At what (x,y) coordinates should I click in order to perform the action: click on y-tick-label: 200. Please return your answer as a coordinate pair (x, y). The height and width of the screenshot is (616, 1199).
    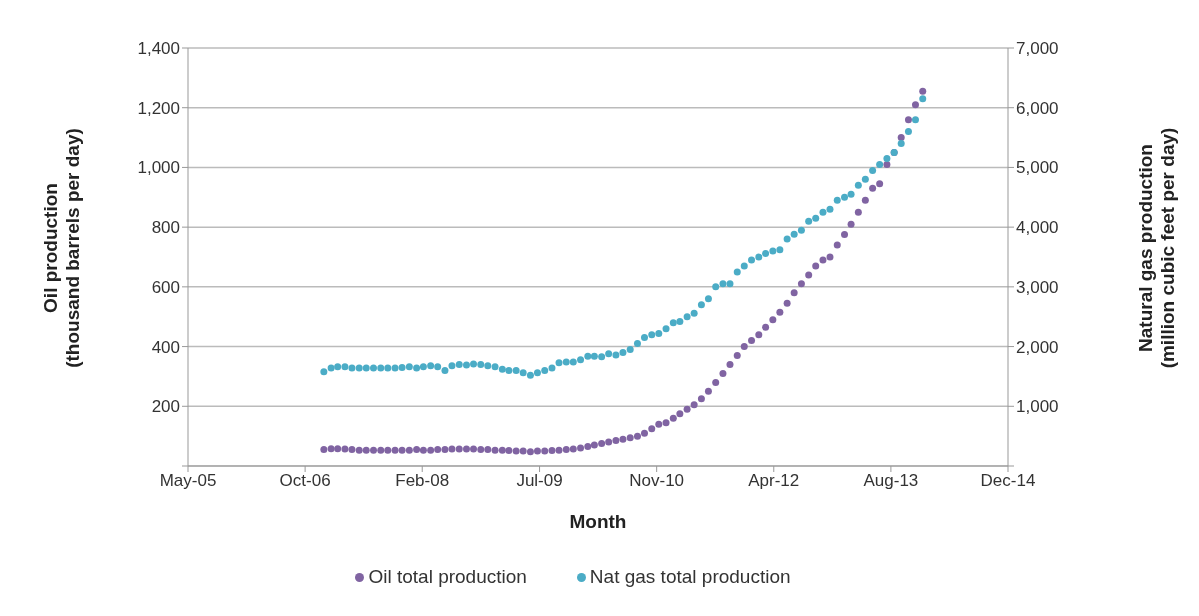
    Looking at the image, I should click on (165, 407).